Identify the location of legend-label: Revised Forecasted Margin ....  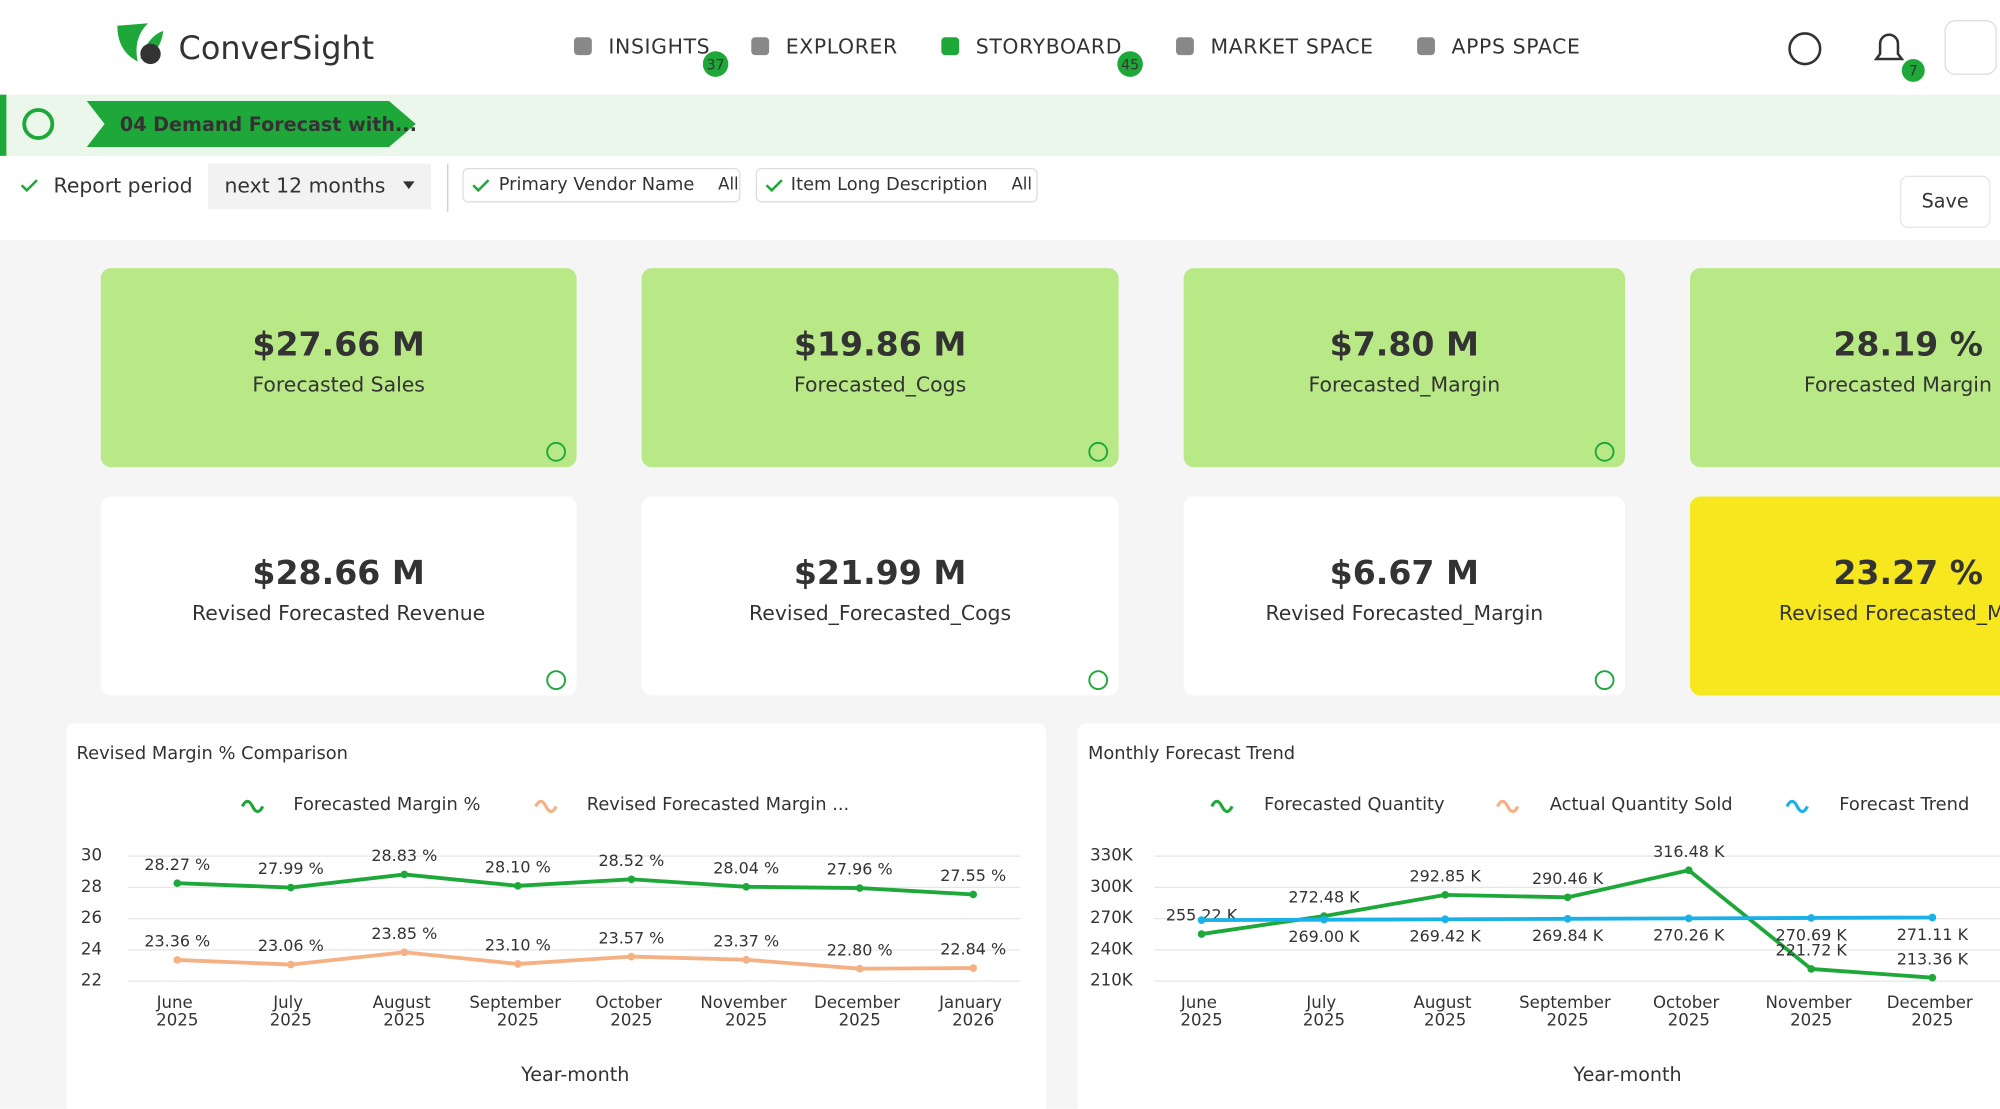
(718, 804).